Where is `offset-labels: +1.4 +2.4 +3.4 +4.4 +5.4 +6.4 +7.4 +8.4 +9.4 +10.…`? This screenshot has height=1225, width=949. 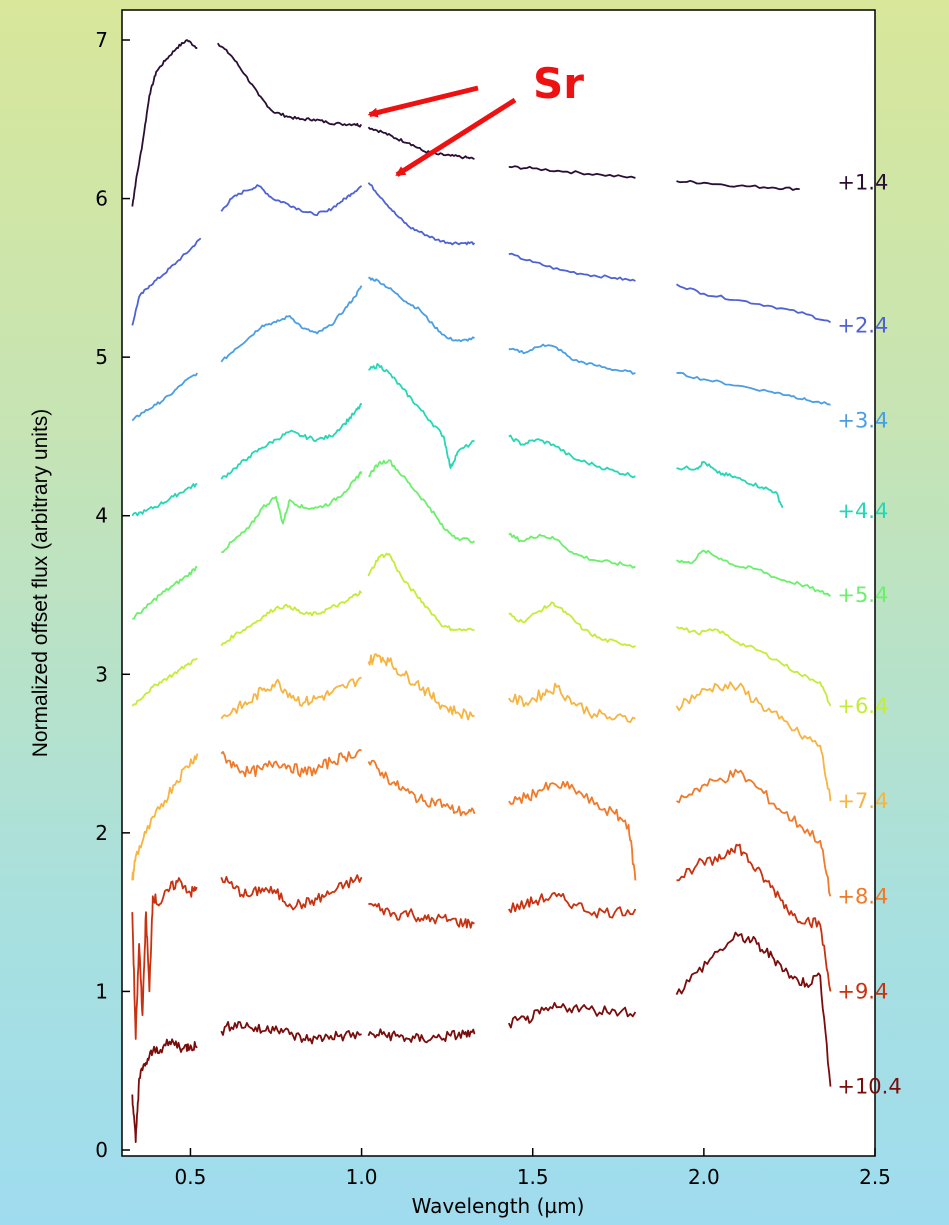 offset-labels: +1.4 +2.4 +3.4 +4.4 +5.4 +6.4 +7.4 +8.4 +9.4 +10.… is located at coordinates (869, 635).